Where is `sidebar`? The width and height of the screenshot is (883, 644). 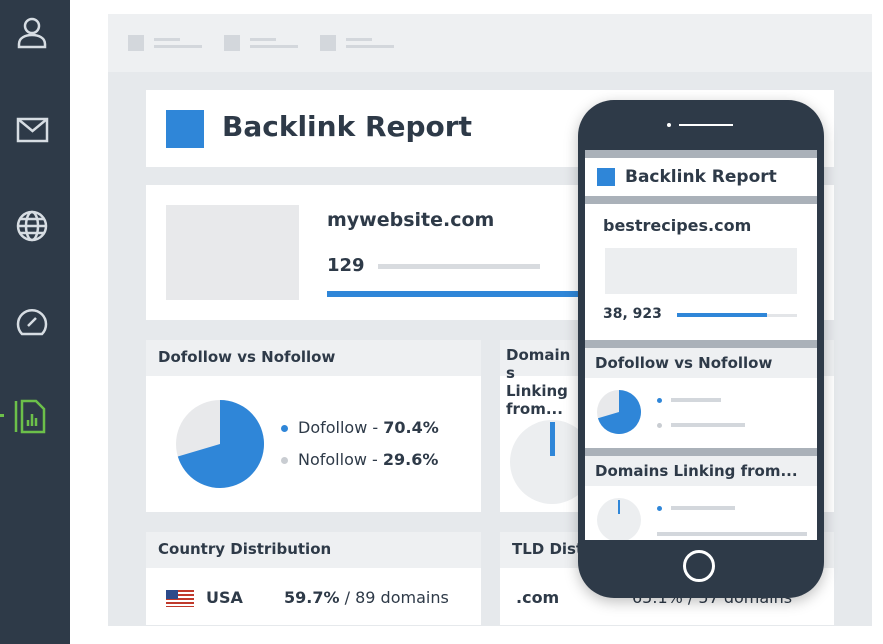 sidebar is located at coordinates (35, 322).